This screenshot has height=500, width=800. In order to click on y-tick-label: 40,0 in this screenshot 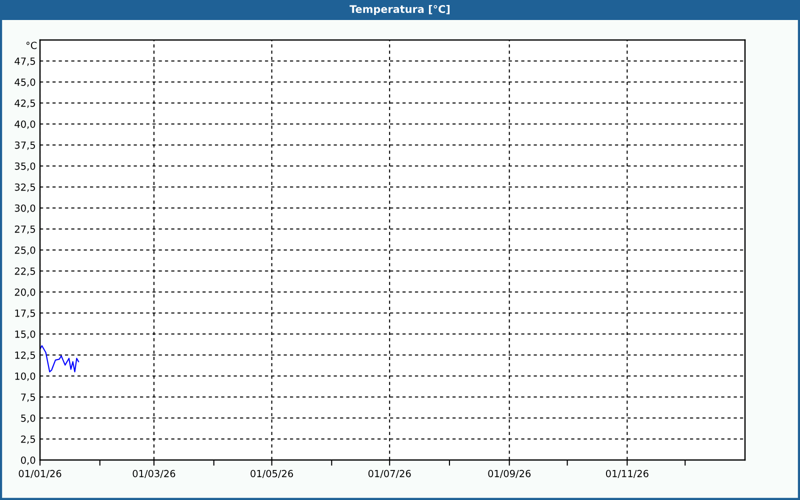, I will do `click(25, 124)`.